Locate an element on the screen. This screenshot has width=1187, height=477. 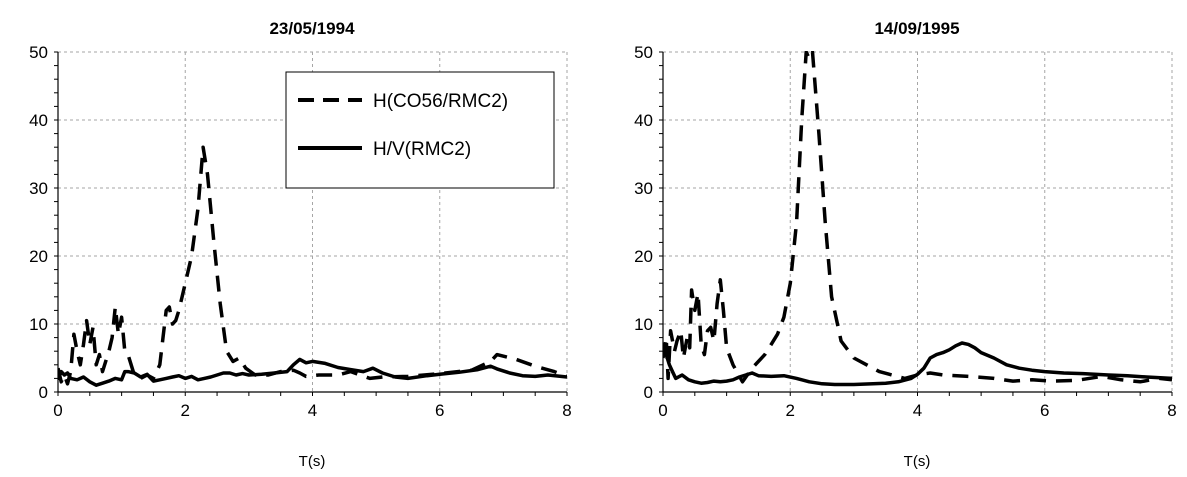
legend-label: H(CO56/RMC2) is located at coordinates (440, 101).